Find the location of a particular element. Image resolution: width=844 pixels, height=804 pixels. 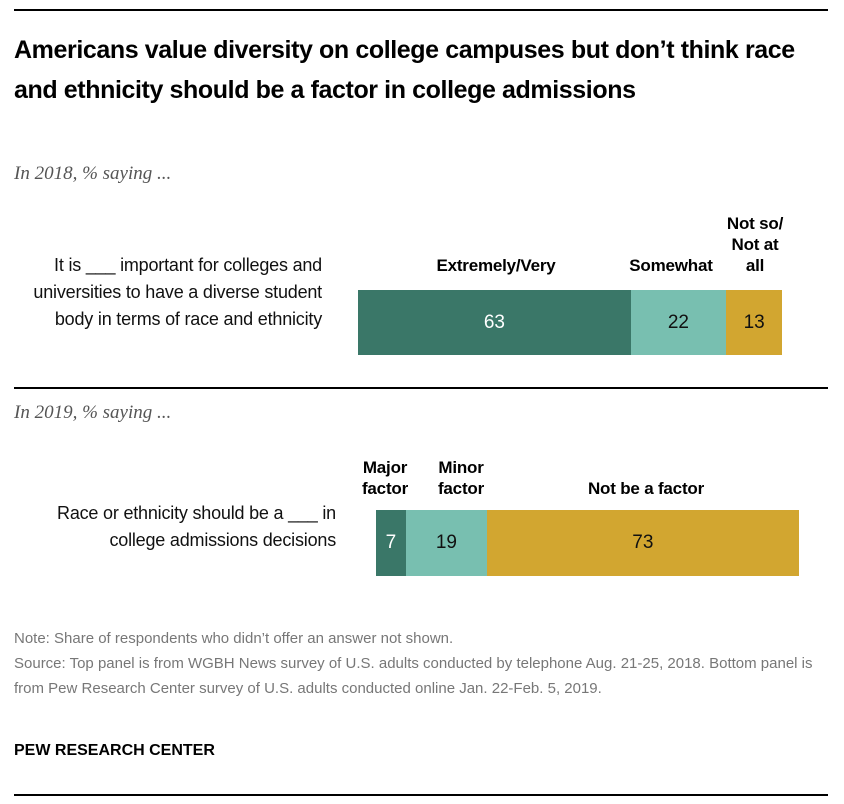

bar-segment-2: 19 is located at coordinates (446, 543).